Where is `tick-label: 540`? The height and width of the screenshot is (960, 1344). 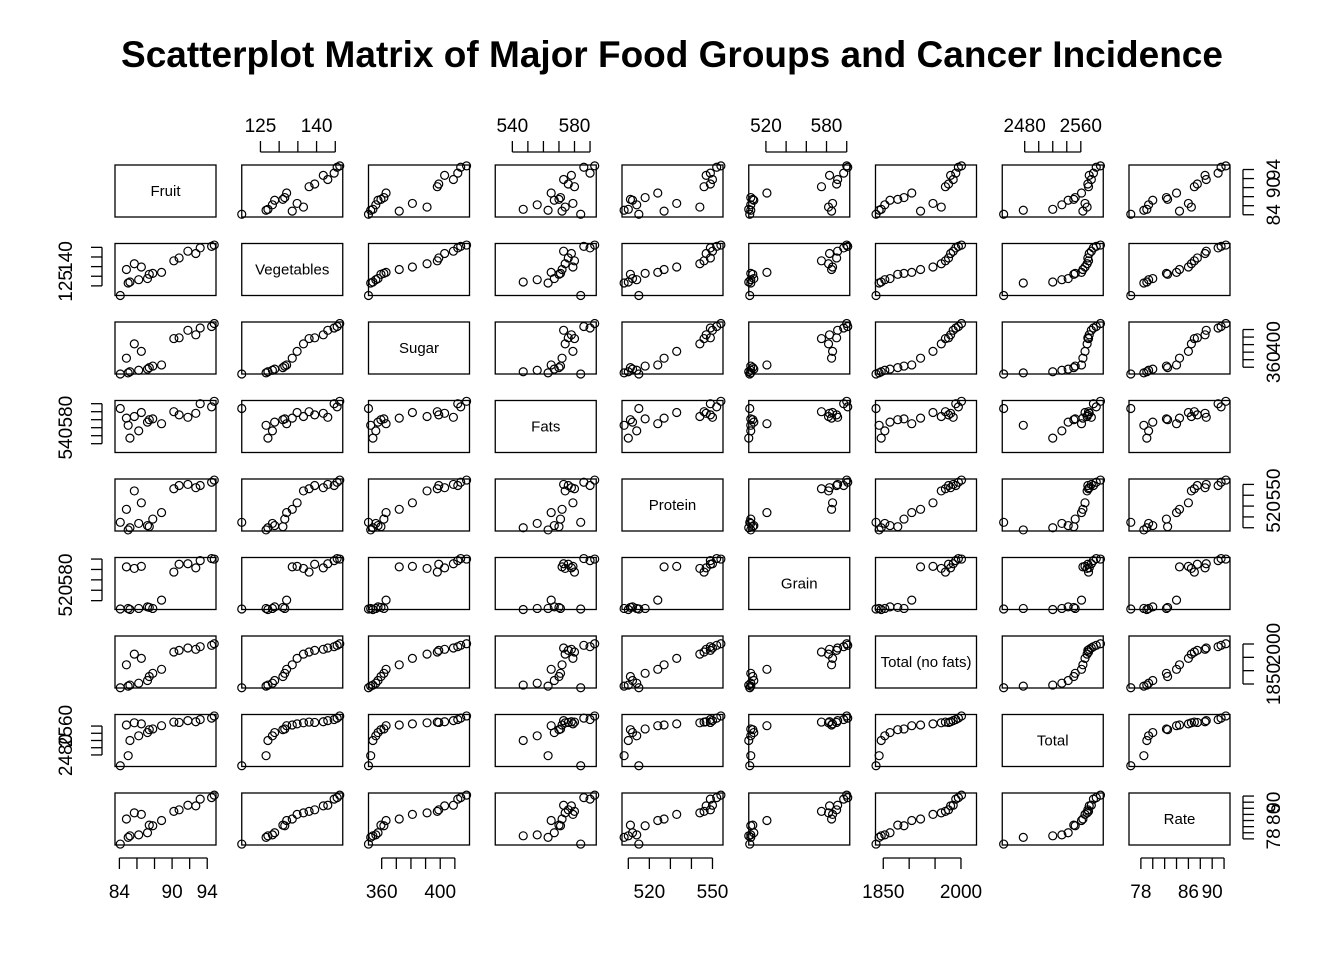 tick-label: 540 is located at coordinates (512, 126).